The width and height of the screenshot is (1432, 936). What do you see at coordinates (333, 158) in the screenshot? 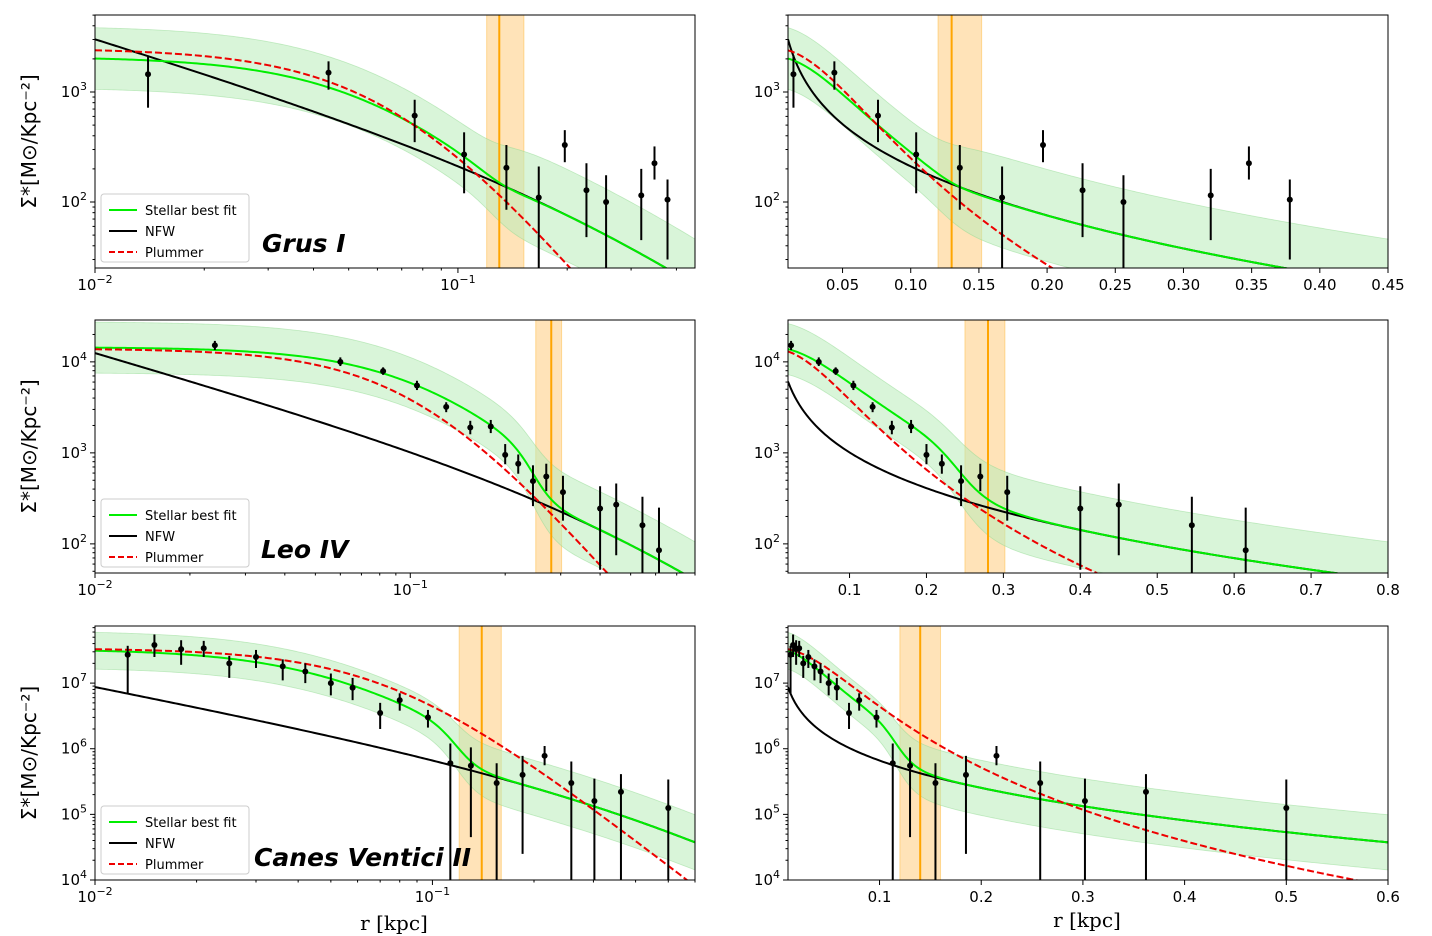
I see `plummer-curve` at bounding box center [333, 158].